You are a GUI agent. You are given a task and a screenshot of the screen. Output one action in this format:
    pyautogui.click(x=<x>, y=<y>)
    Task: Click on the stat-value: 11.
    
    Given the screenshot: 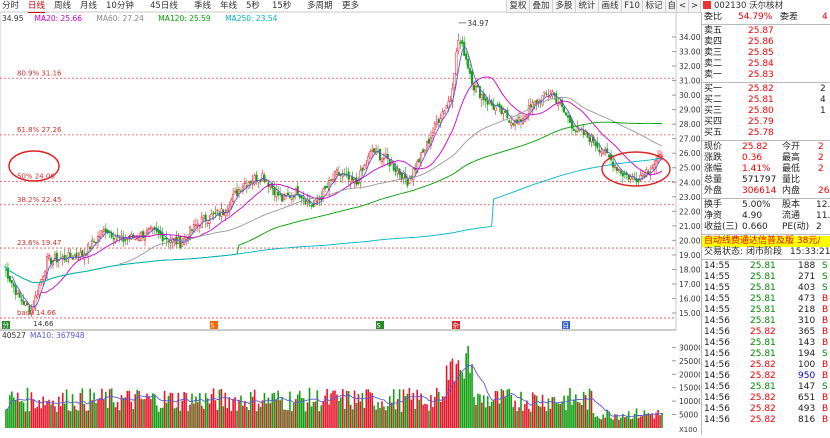 What is the action you would take?
    pyautogui.click(x=823, y=216)
    